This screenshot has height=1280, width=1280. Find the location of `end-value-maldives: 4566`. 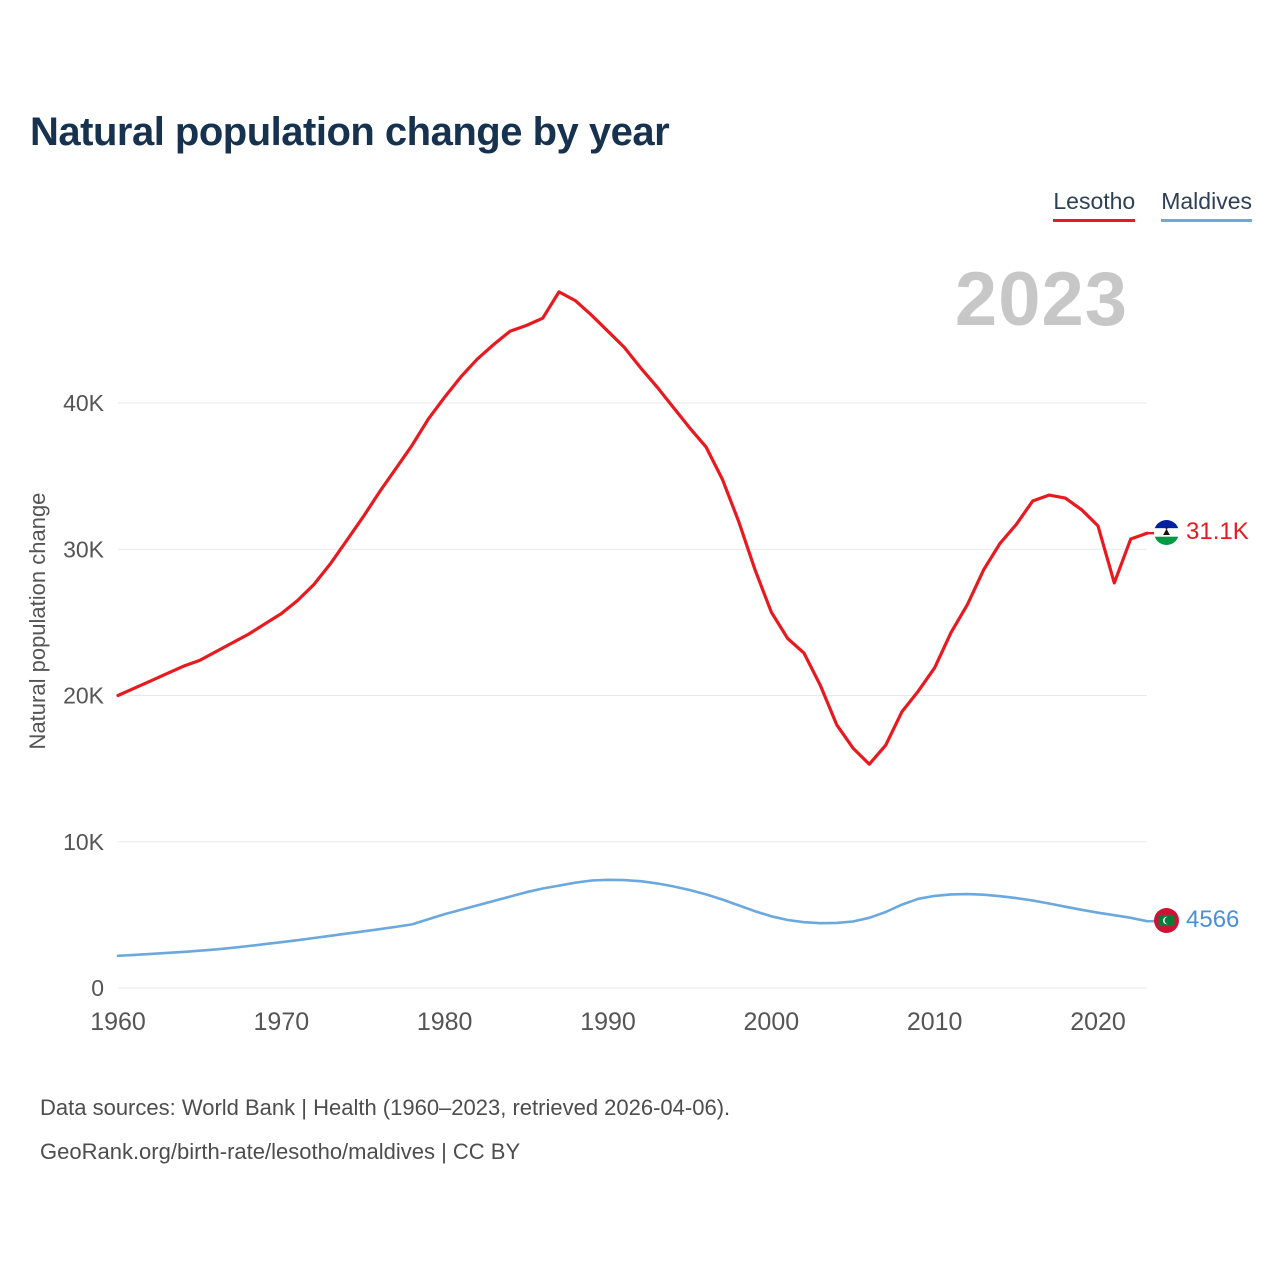

end-value-maldives: 4566 is located at coordinates (1213, 920).